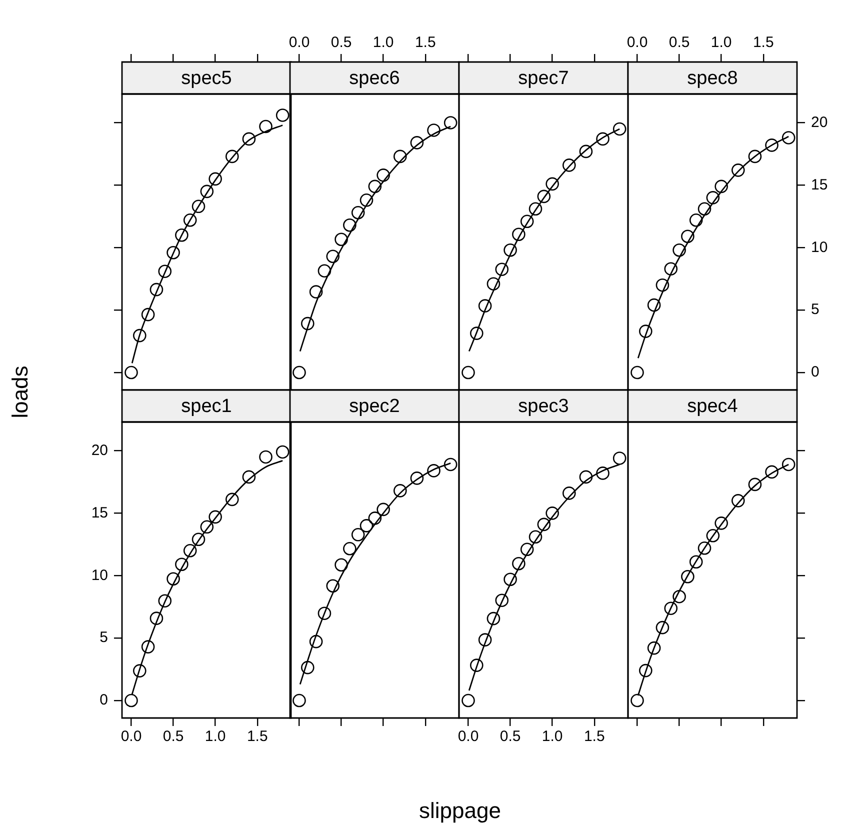 The width and height of the screenshot is (859, 833). What do you see at coordinates (819, 122) in the screenshot?
I see `y-tick-label: 20` at bounding box center [819, 122].